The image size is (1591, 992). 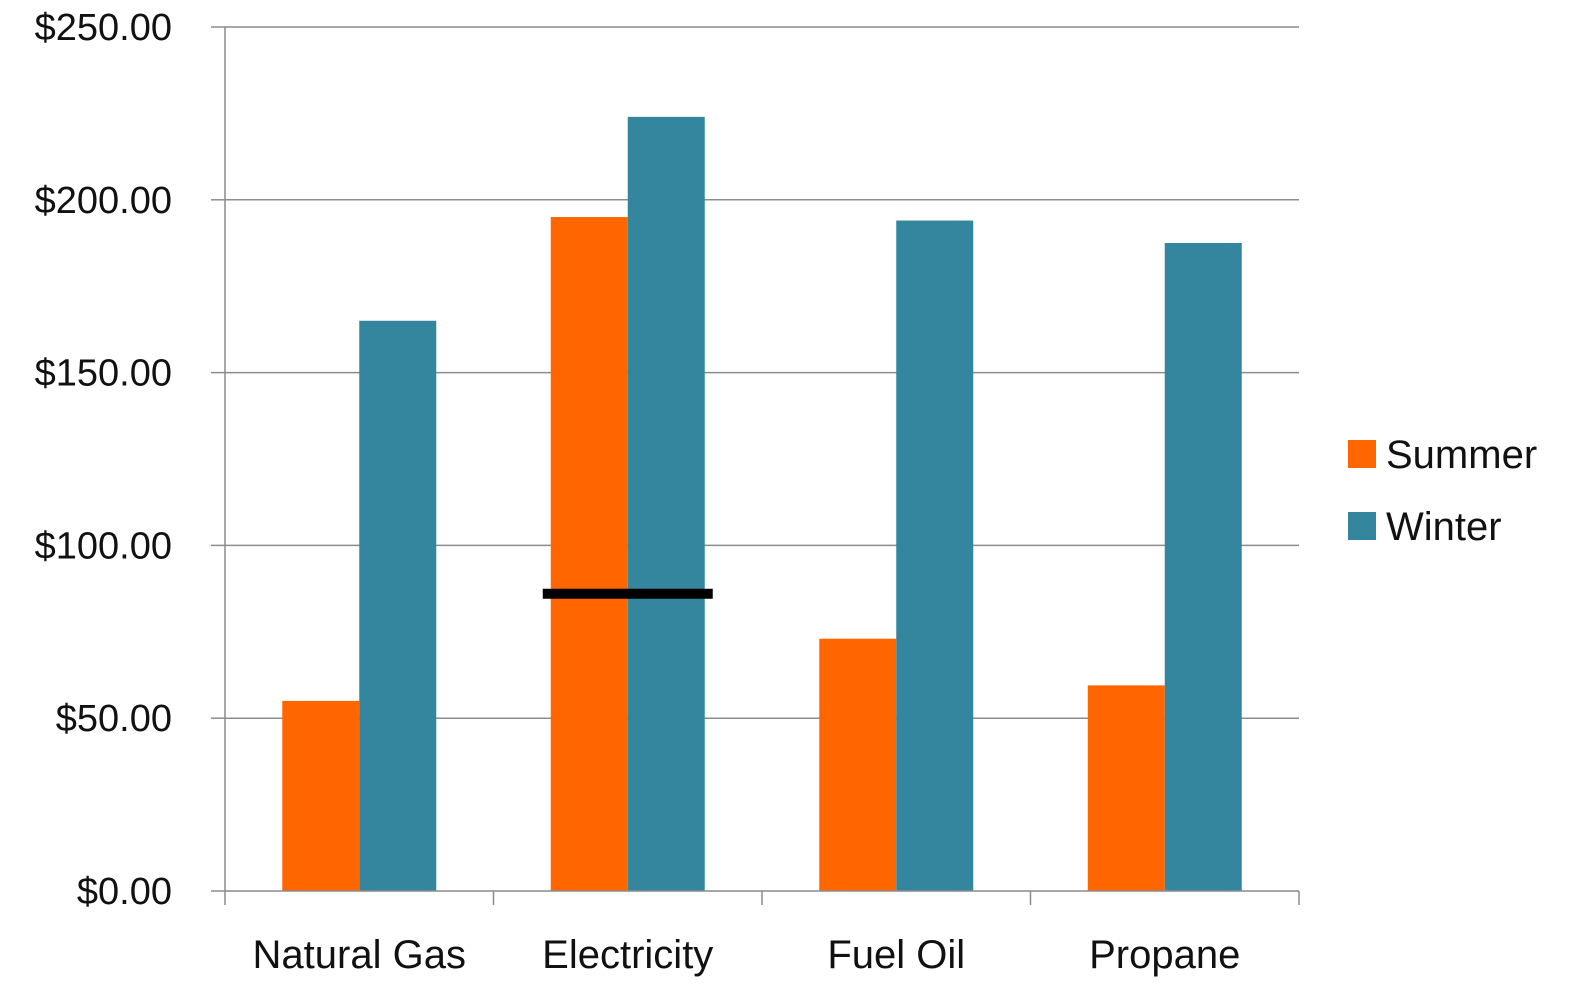 I want to click on bar-summer-fuel-oil, so click(x=858, y=764).